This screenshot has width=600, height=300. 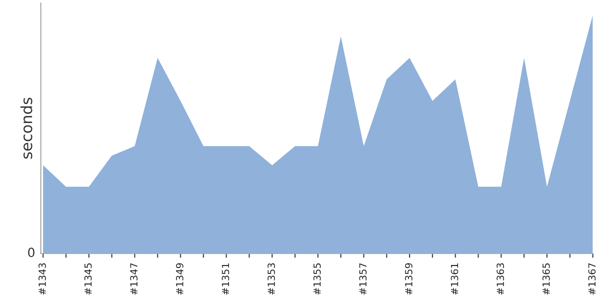 I want to click on x-tick-label: #1345, so click(x=88, y=279).